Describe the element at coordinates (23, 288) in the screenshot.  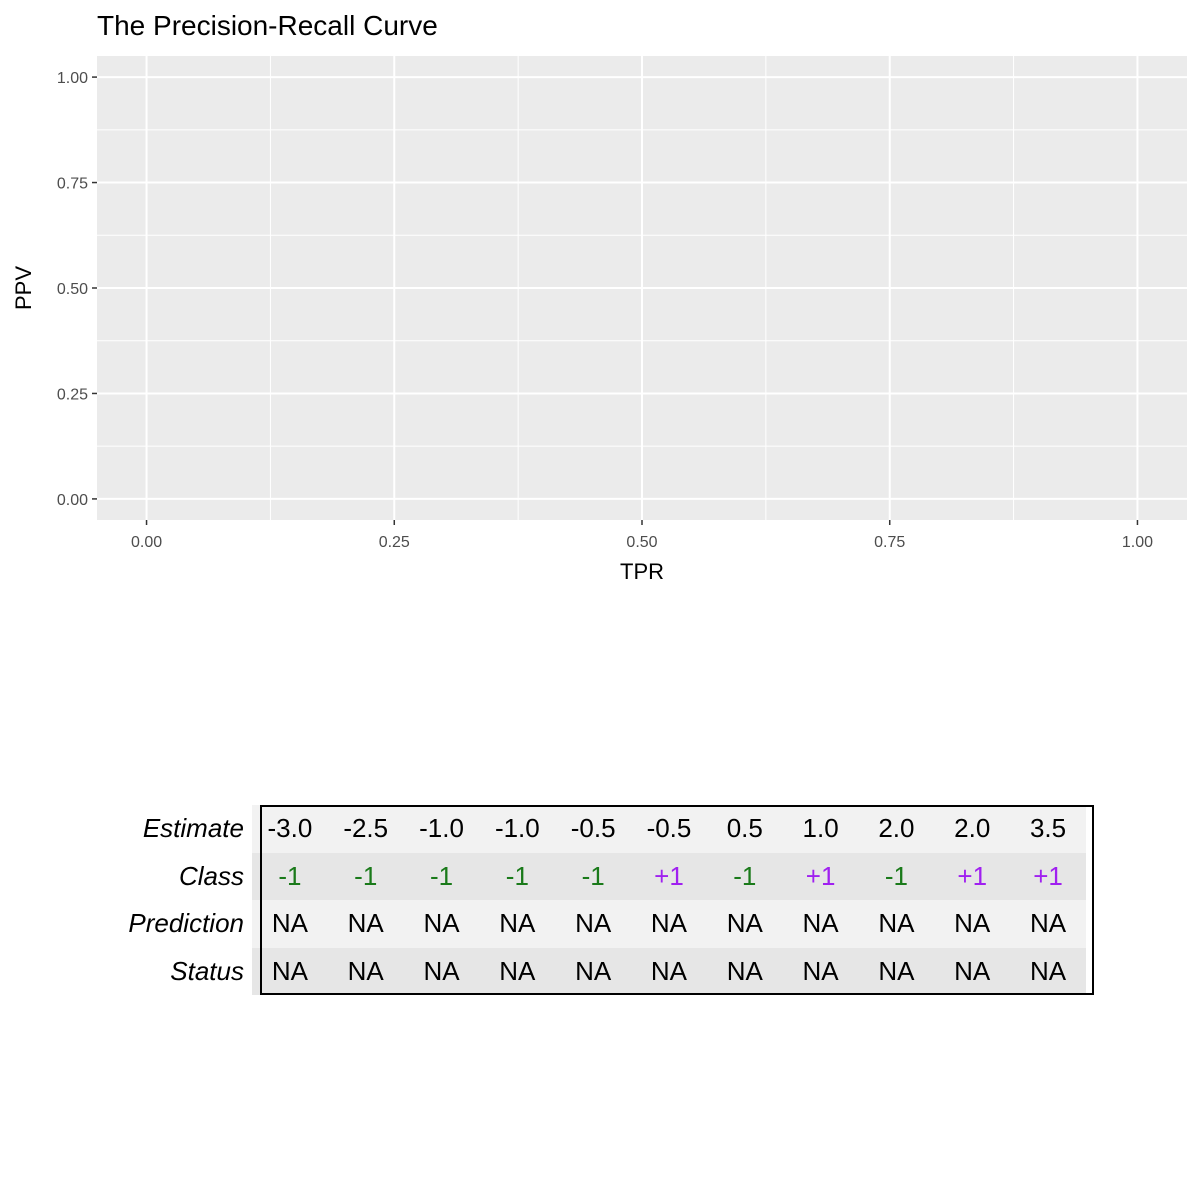
I see `y-axis-title: PPV` at that location.